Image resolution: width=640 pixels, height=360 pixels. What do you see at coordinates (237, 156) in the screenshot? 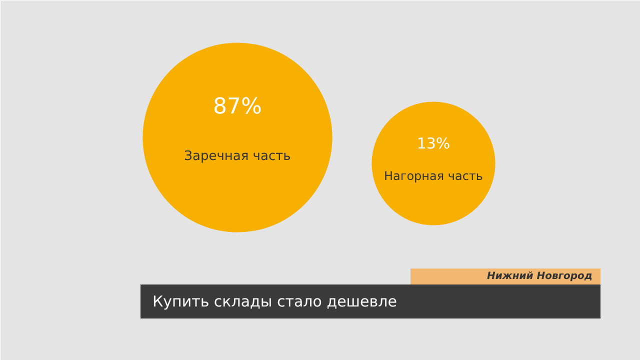
I see `category-label: Заречная часть` at bounding box center [237, 156].